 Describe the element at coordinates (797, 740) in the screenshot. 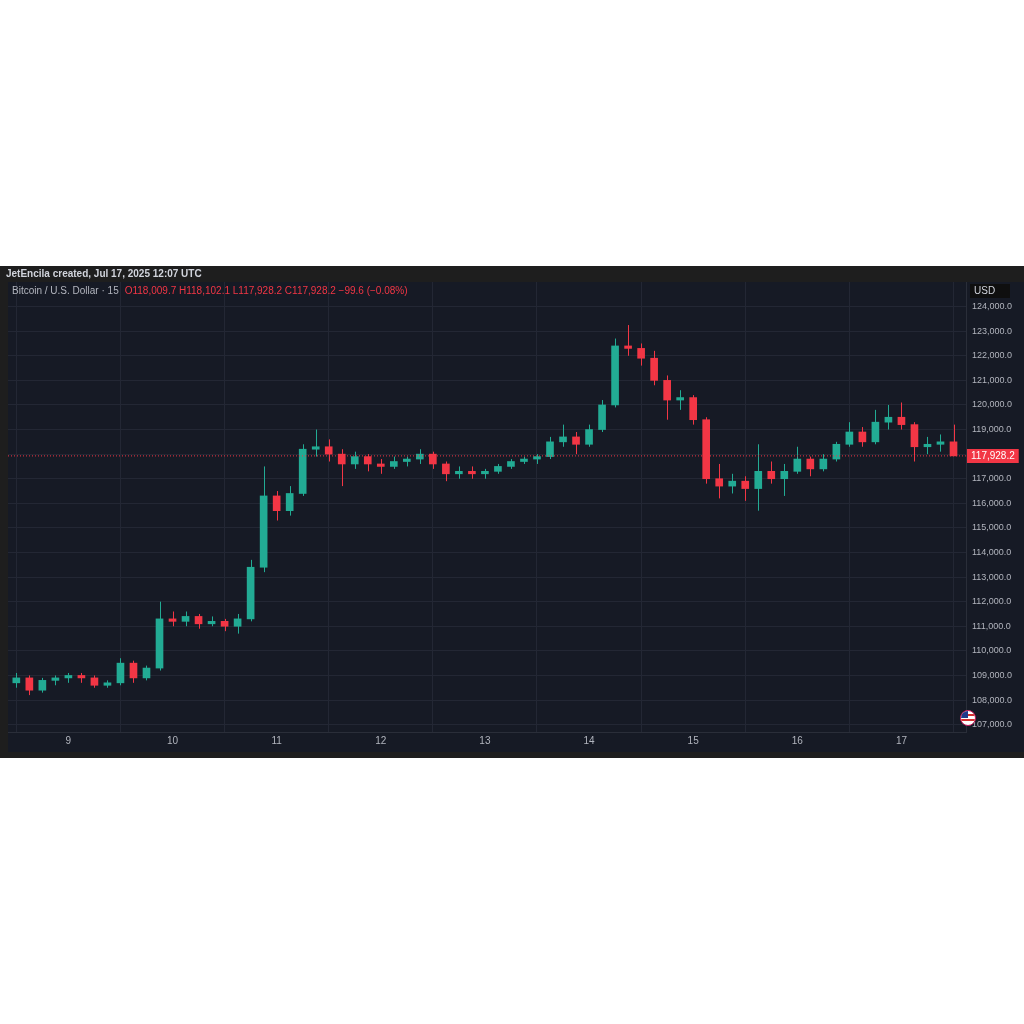

I see `x-tick-label: 16` at that location.